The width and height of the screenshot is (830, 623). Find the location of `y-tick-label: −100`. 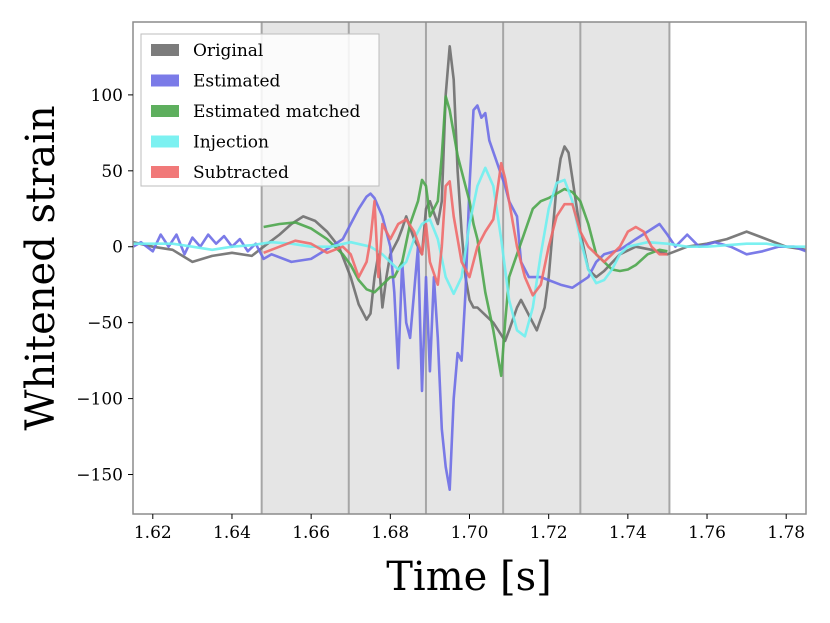

y-tick-label: −100 is located at coordinates (99, 400).